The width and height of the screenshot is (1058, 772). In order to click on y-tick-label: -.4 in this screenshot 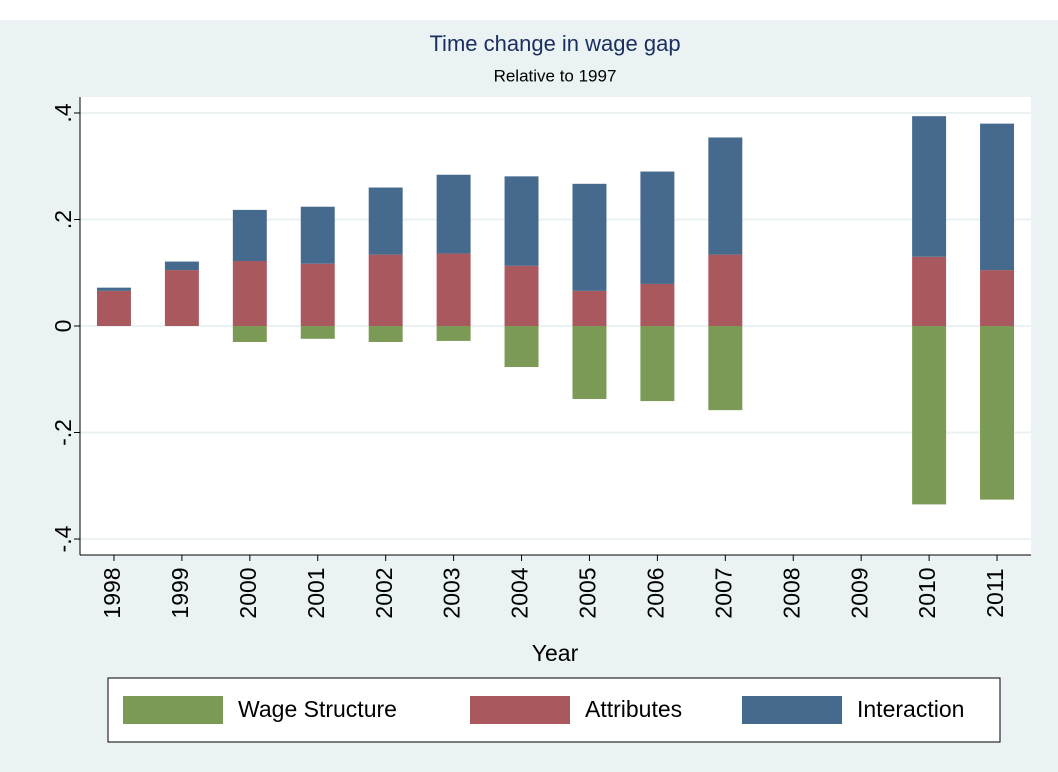, I will do `click(63, 538)`.